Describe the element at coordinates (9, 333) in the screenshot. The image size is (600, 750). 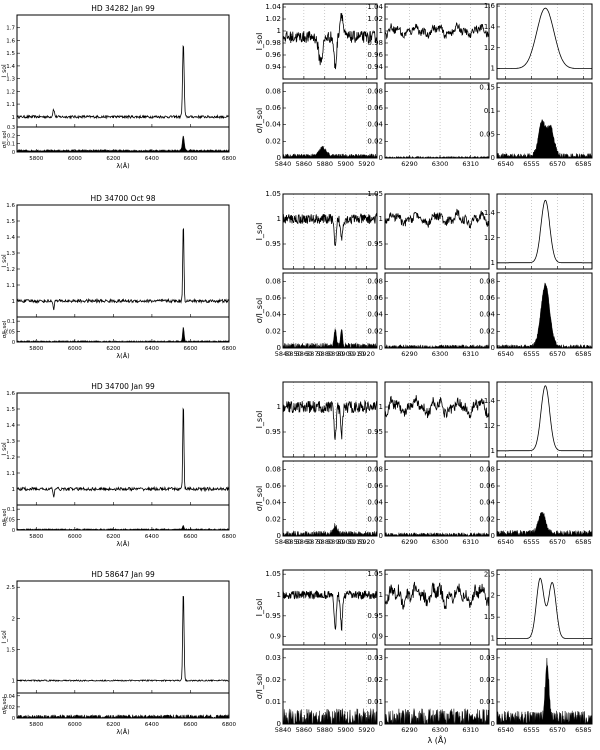
I see `y-tick-label: 0.05` at that location.